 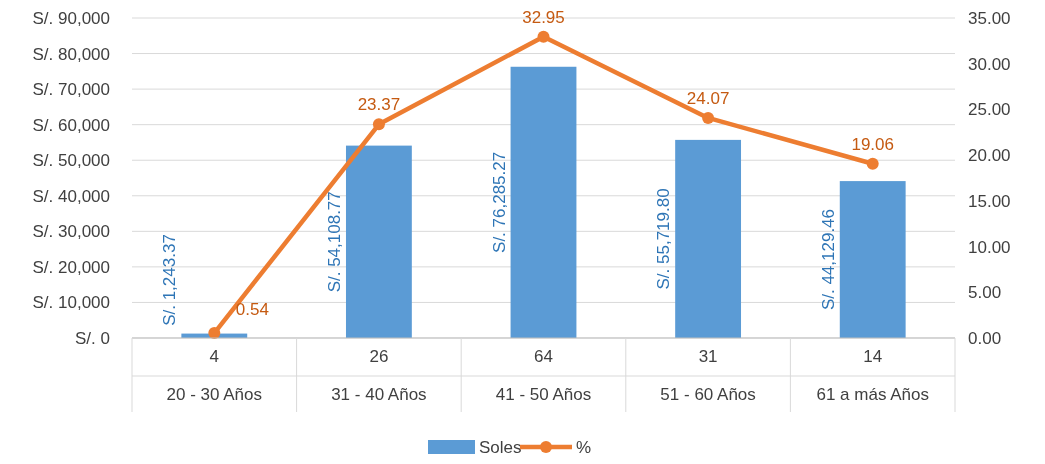 I want to click on data-label: 0.54, so click(x=252, y=310).